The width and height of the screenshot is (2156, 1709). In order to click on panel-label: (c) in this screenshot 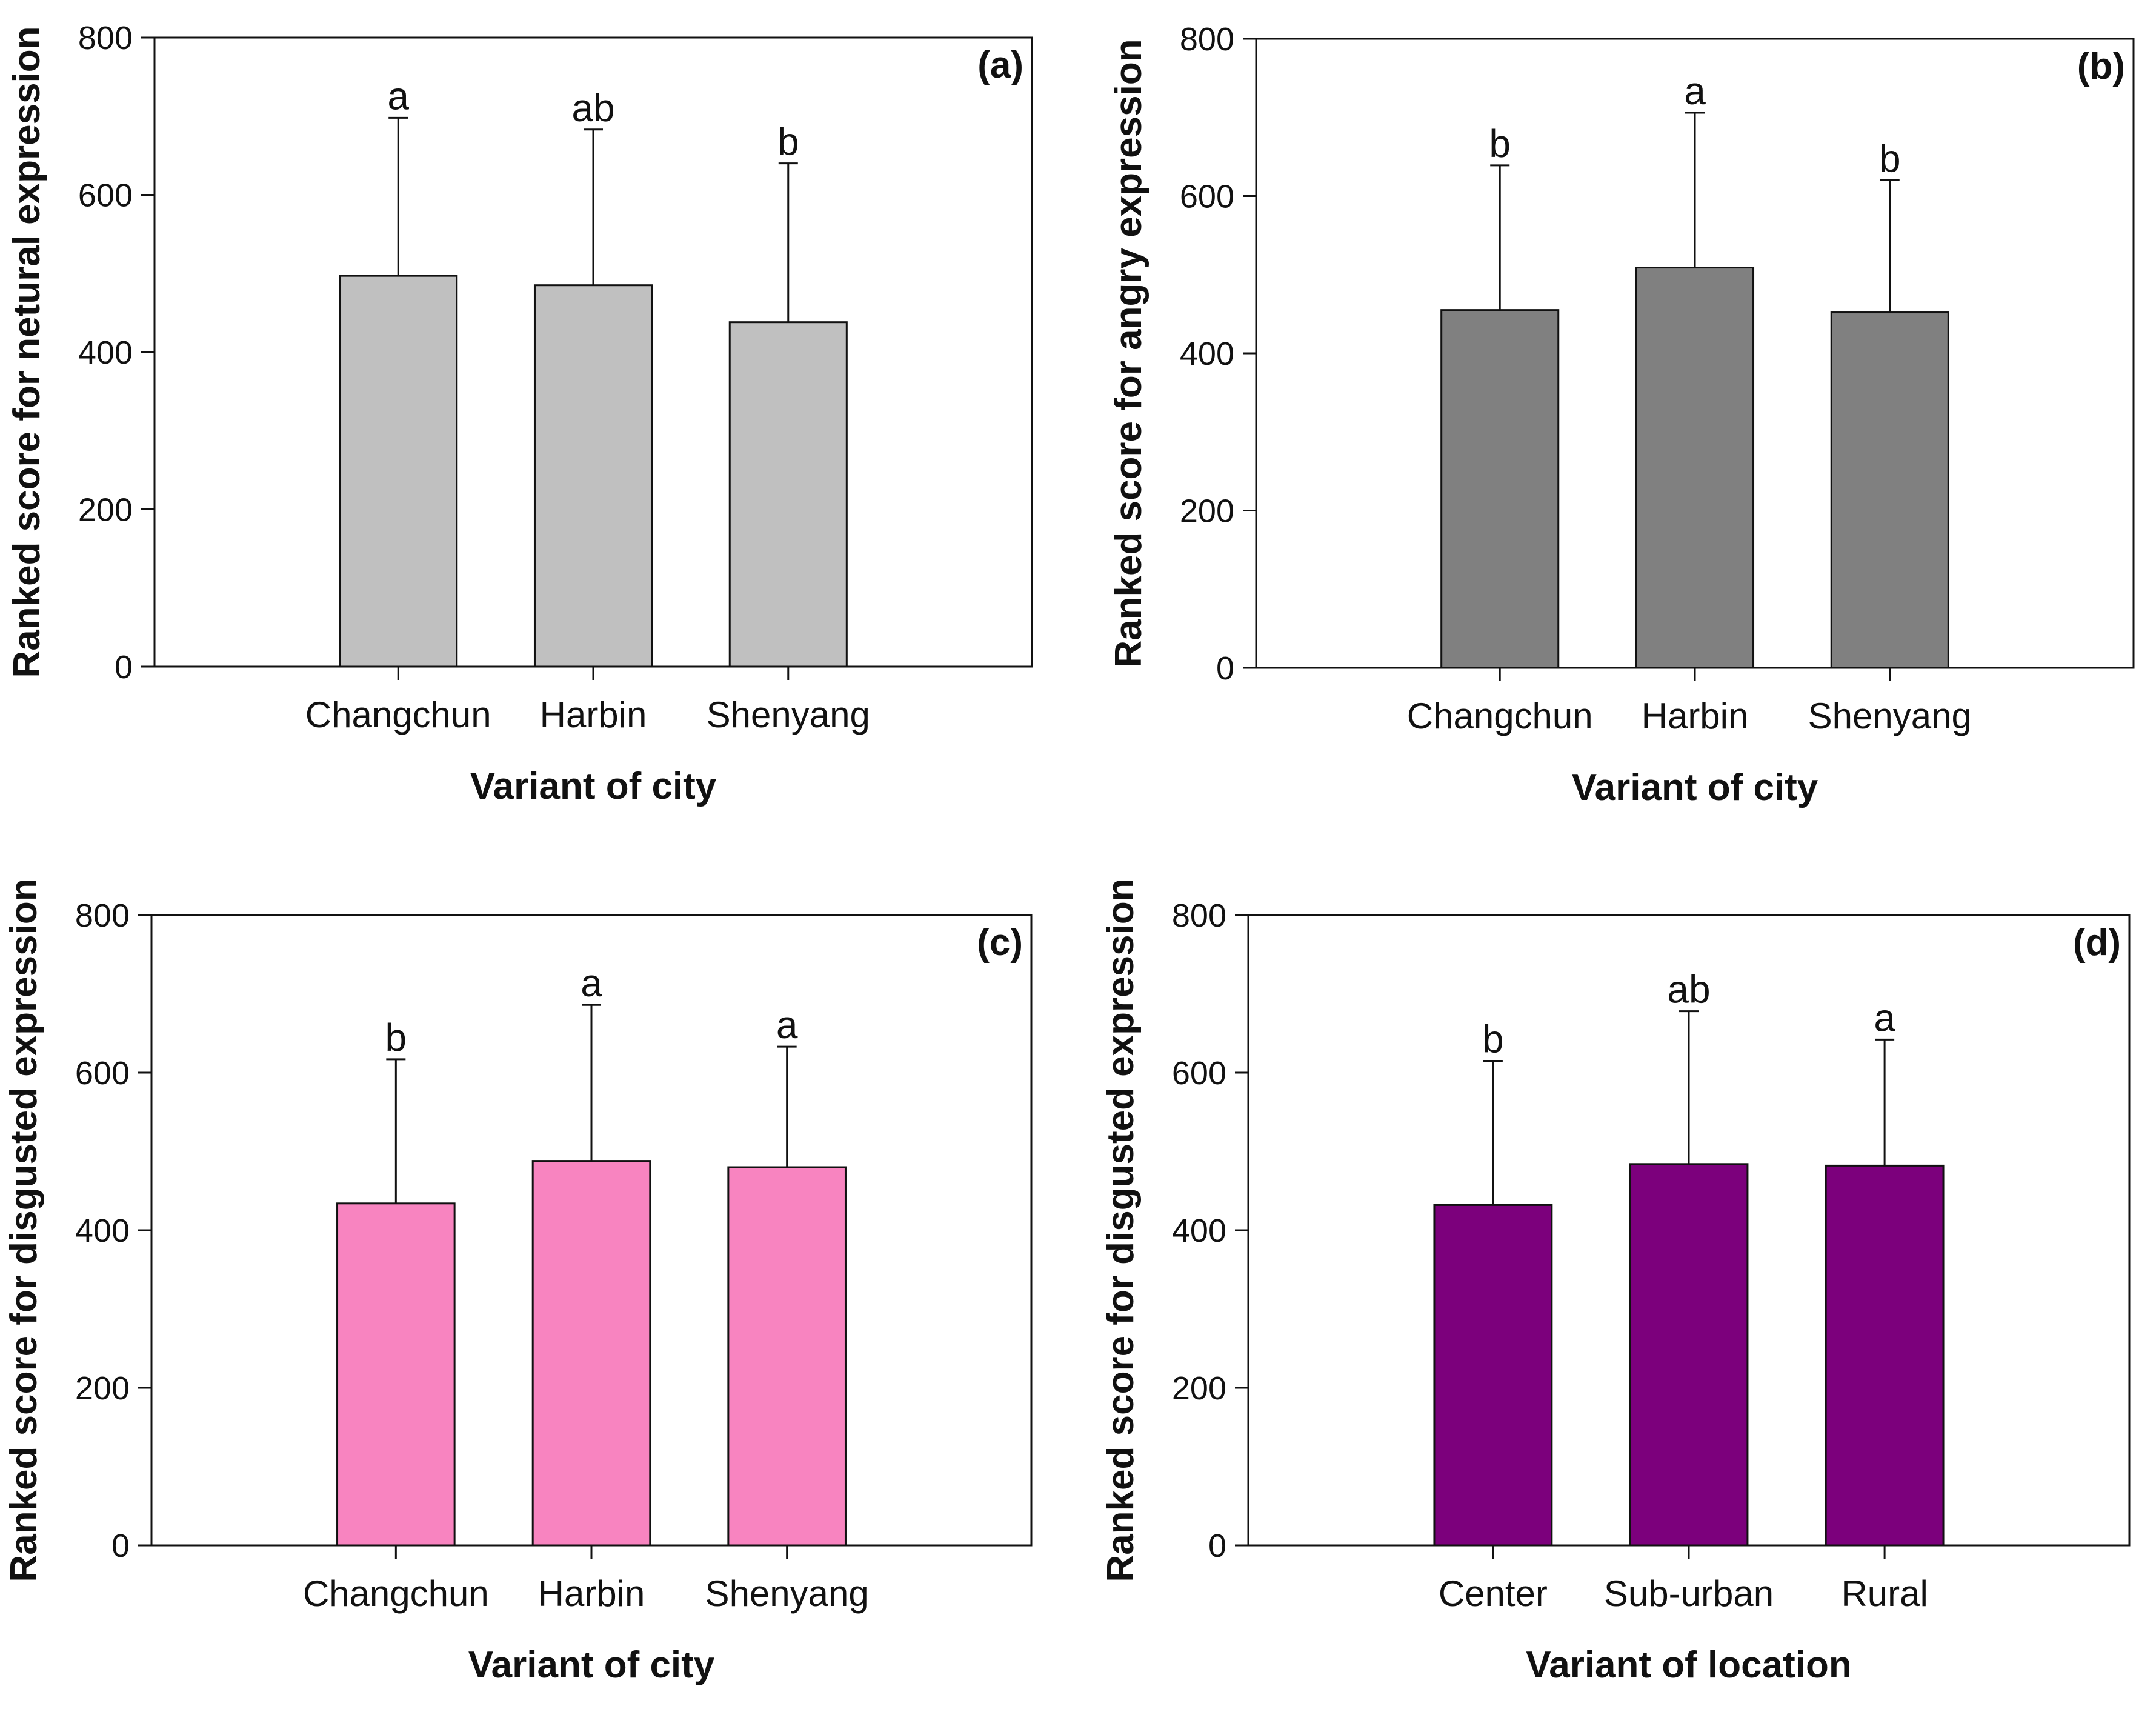, I will do `click(1000, 943)`.